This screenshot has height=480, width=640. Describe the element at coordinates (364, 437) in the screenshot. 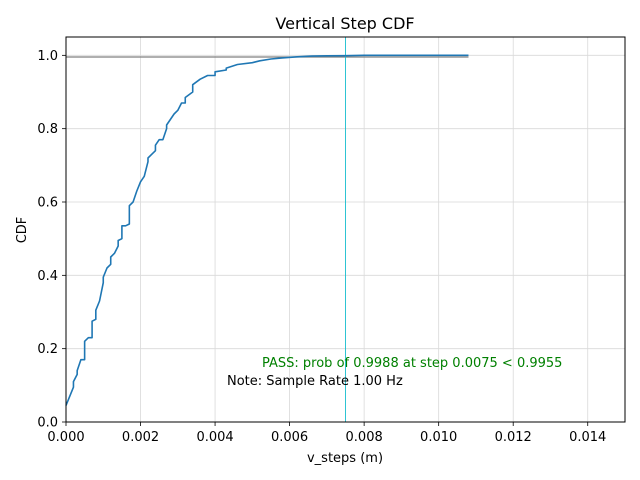

I see `x-tick-label: 0.008` at that location.